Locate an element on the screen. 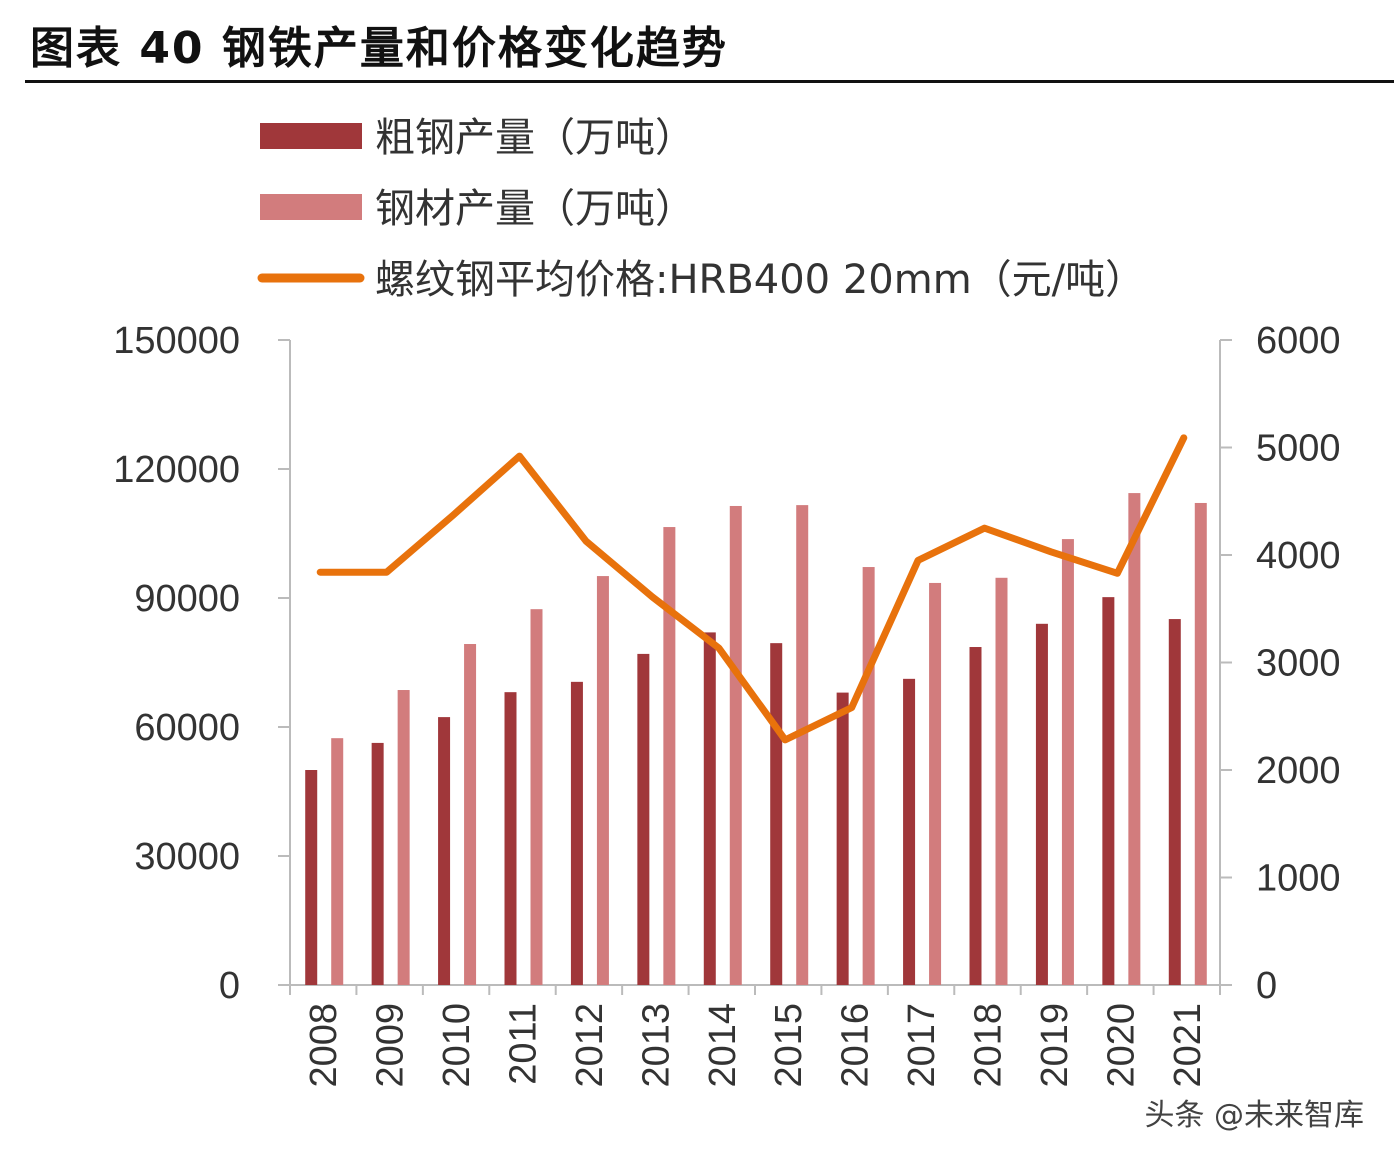 This screenshot has height=1162, width=1394. x-tick-label: 2018 is located at coordinates (989, 1045).